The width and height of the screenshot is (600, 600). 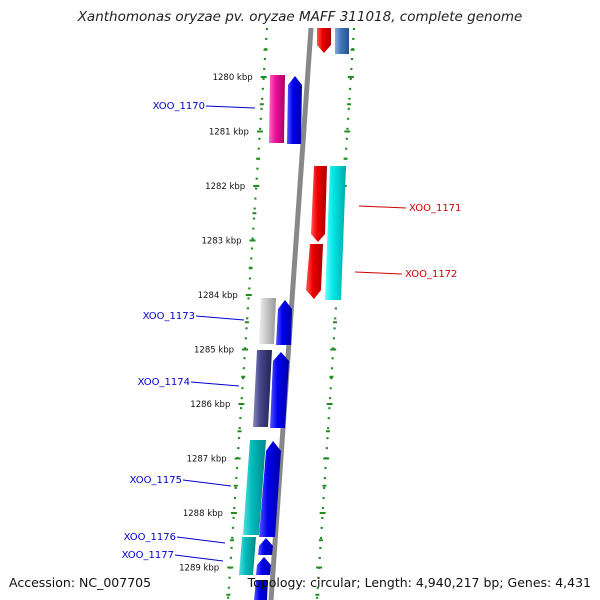 What do you see at coordinates (210, 405) in the screenshot?
I see `scale-tick-label: 1286 kbp` at bounding box center [210, 405].